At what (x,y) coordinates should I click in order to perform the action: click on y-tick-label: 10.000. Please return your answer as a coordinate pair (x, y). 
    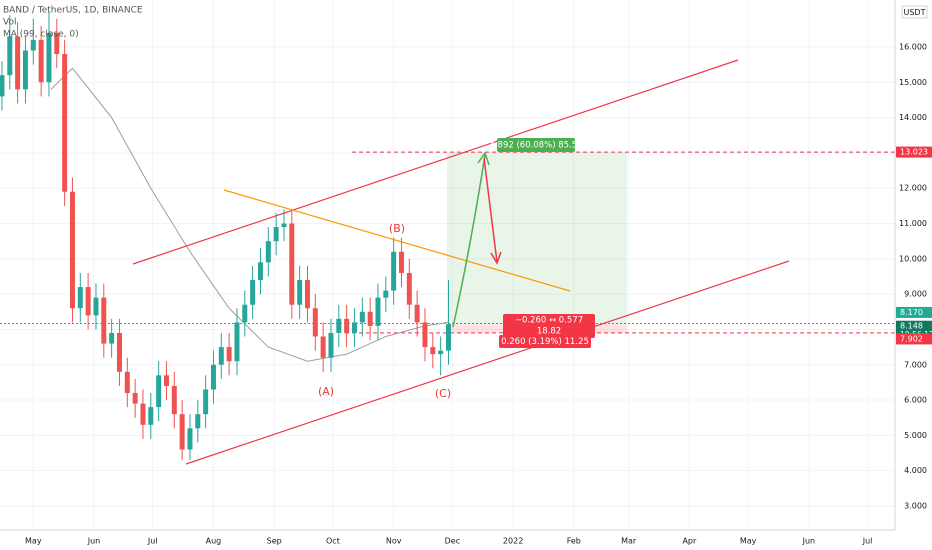
    Looking at the image, I should click on (913, 258).